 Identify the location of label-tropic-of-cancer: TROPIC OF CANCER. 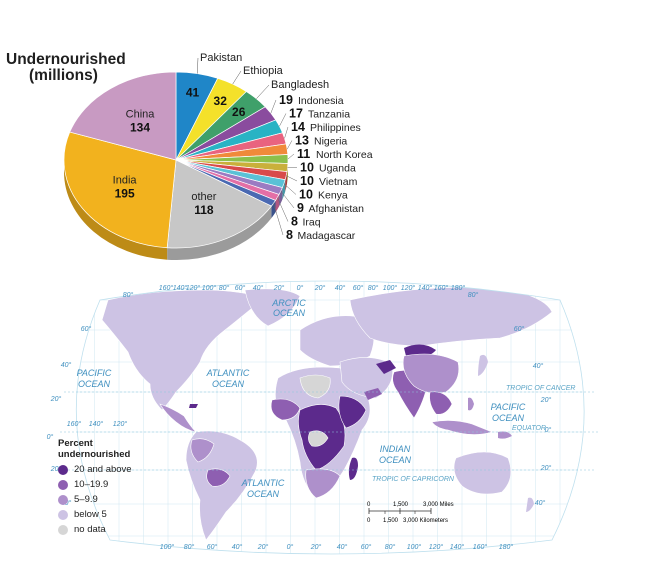
(541, 388).